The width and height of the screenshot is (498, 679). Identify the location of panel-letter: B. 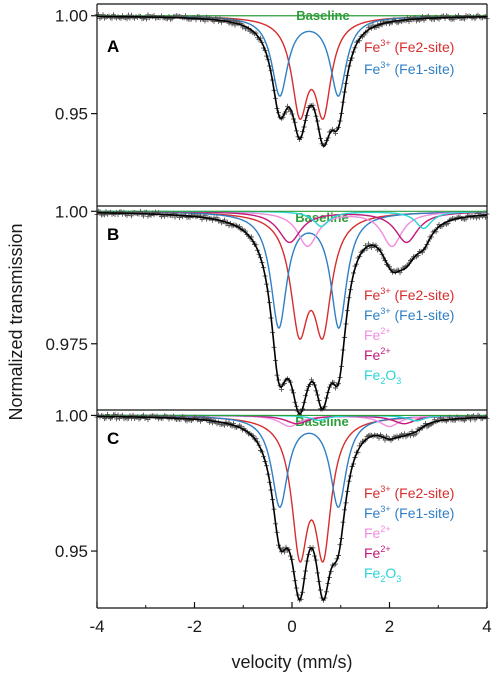
(113, 234).